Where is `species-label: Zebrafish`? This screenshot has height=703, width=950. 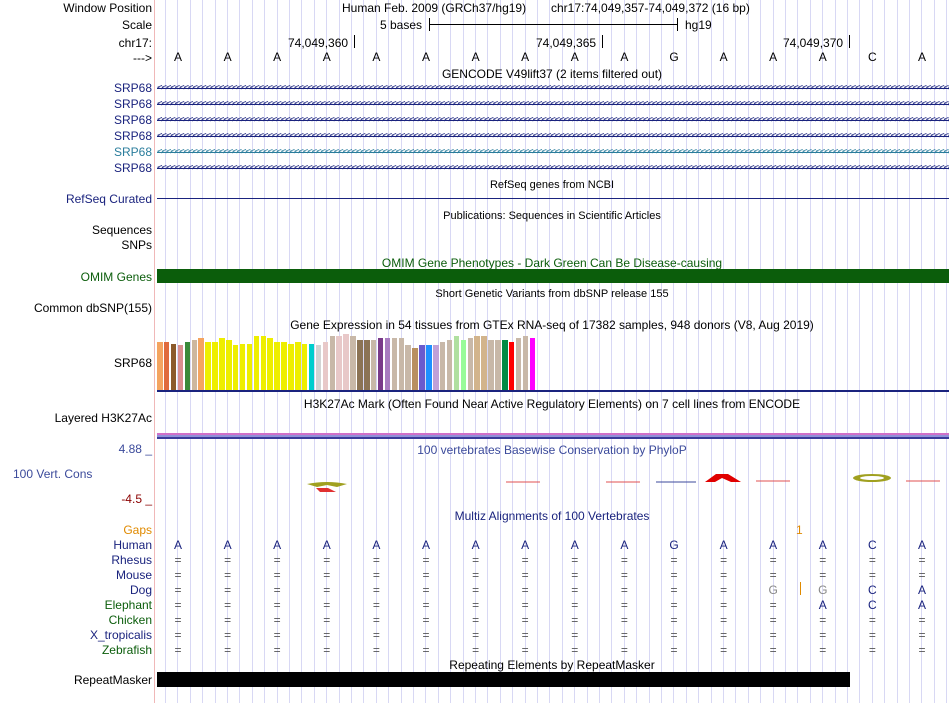 species-label: Zebrafish is located at coordinates (126, 650).